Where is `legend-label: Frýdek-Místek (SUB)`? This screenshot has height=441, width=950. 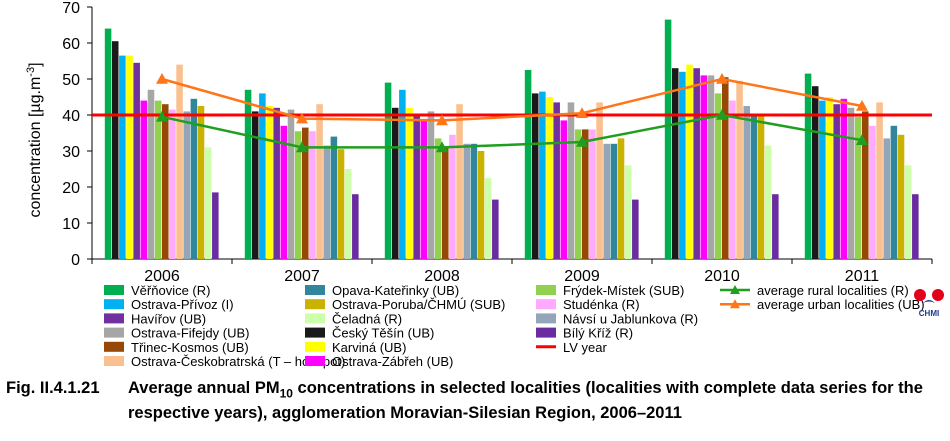
legend-label: Frýdek-Místek (SUB) is located at coordinates (623, 290).